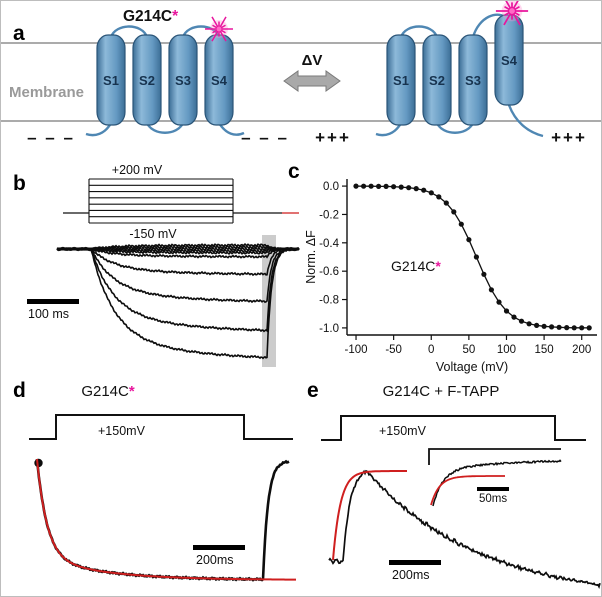 This screenshot has width=602, height=597. I want to click on y-tick-label: -1.0, so click(329, 329).